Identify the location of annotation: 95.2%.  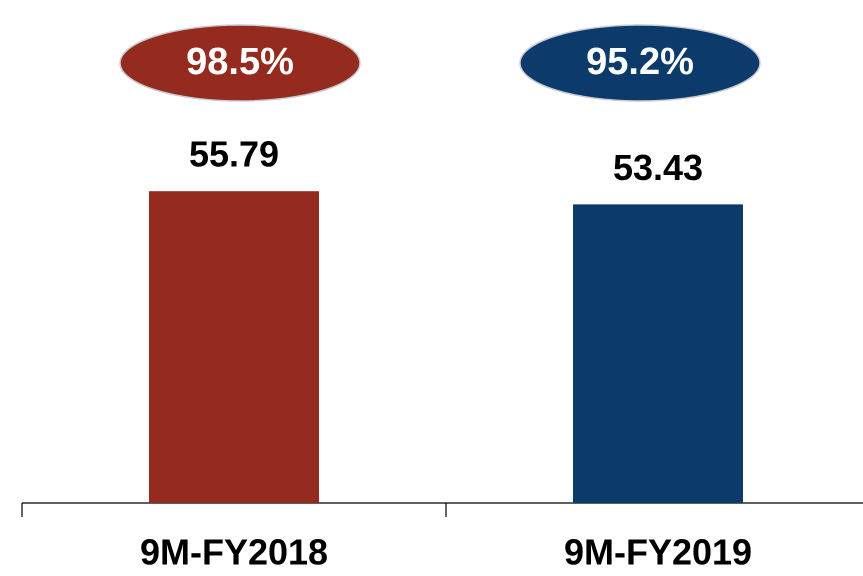
(640, 62).